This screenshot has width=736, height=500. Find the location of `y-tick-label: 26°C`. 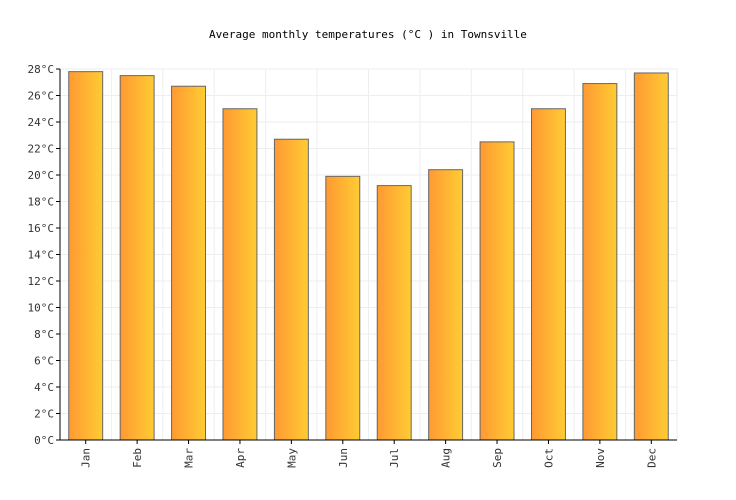

y-tick-label: 26°C is located at coordinates (41, 96).